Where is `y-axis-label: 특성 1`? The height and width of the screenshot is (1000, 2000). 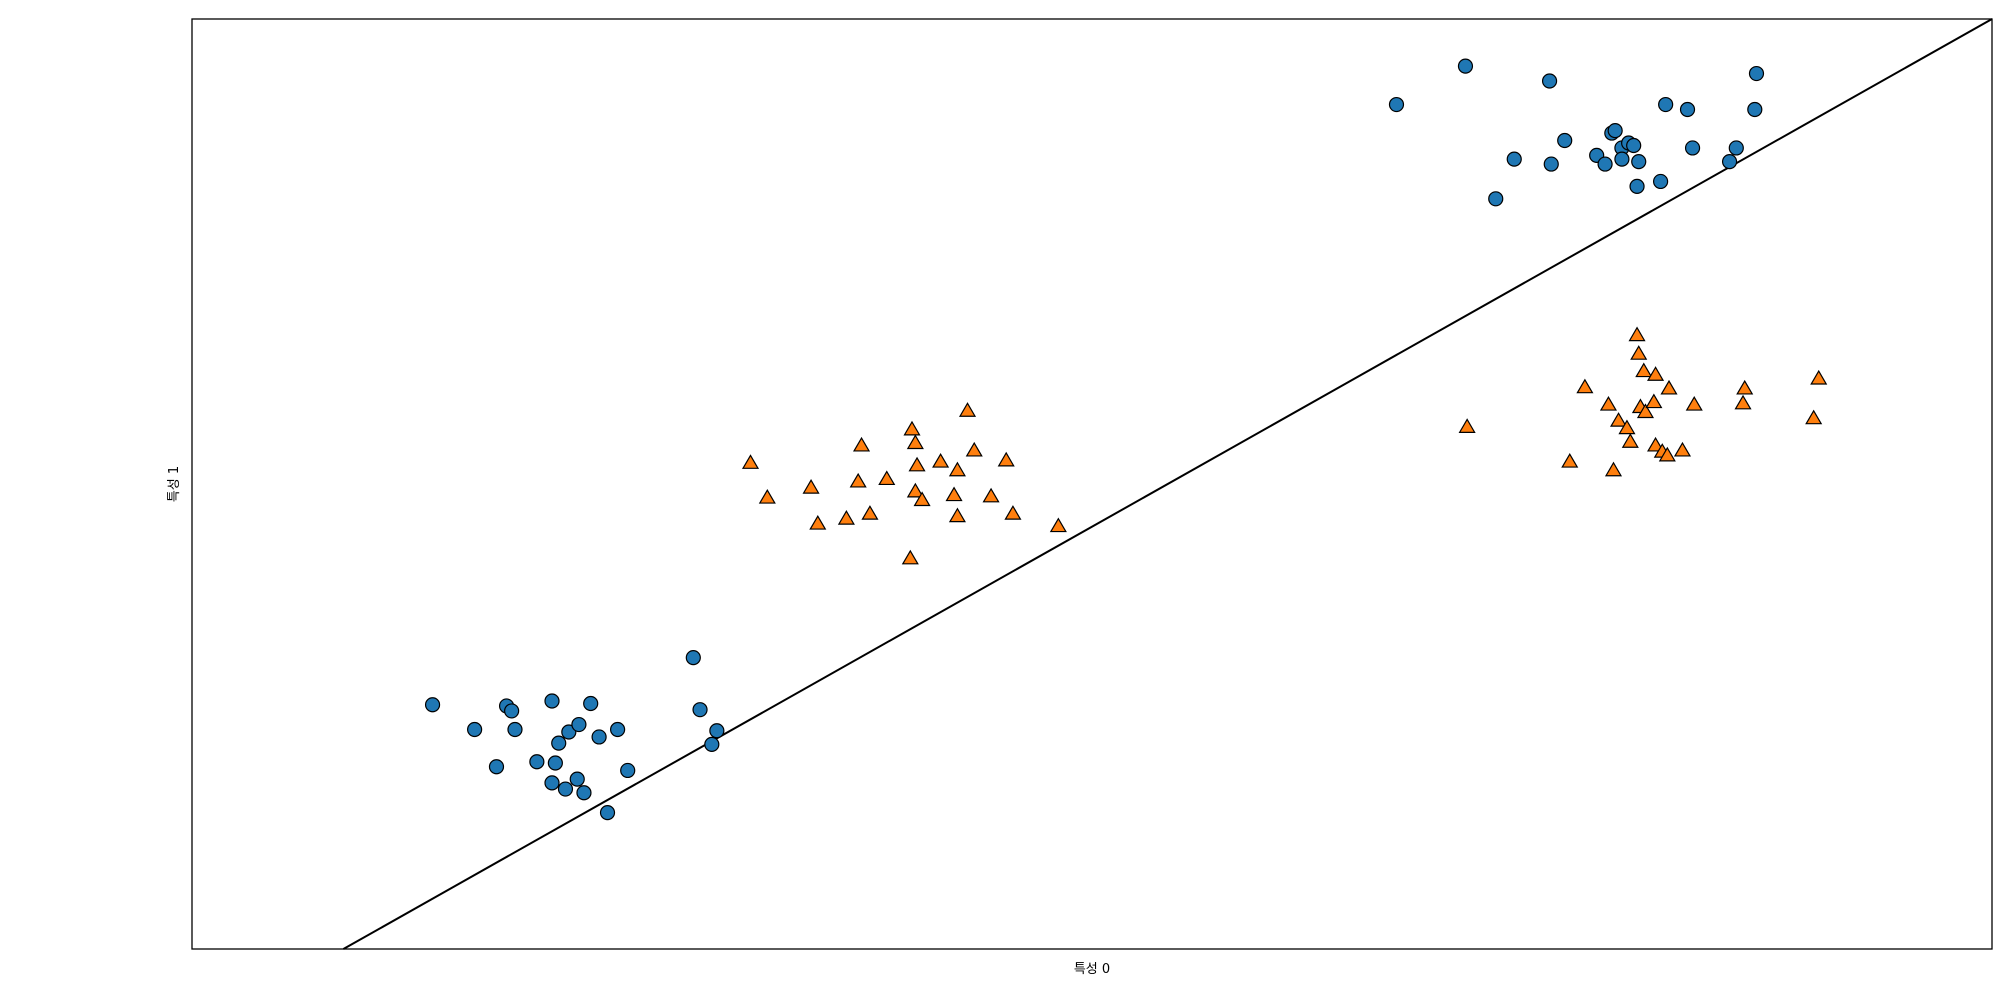
y-axis-label: 특성 1 is located at coordinates (174, 484).